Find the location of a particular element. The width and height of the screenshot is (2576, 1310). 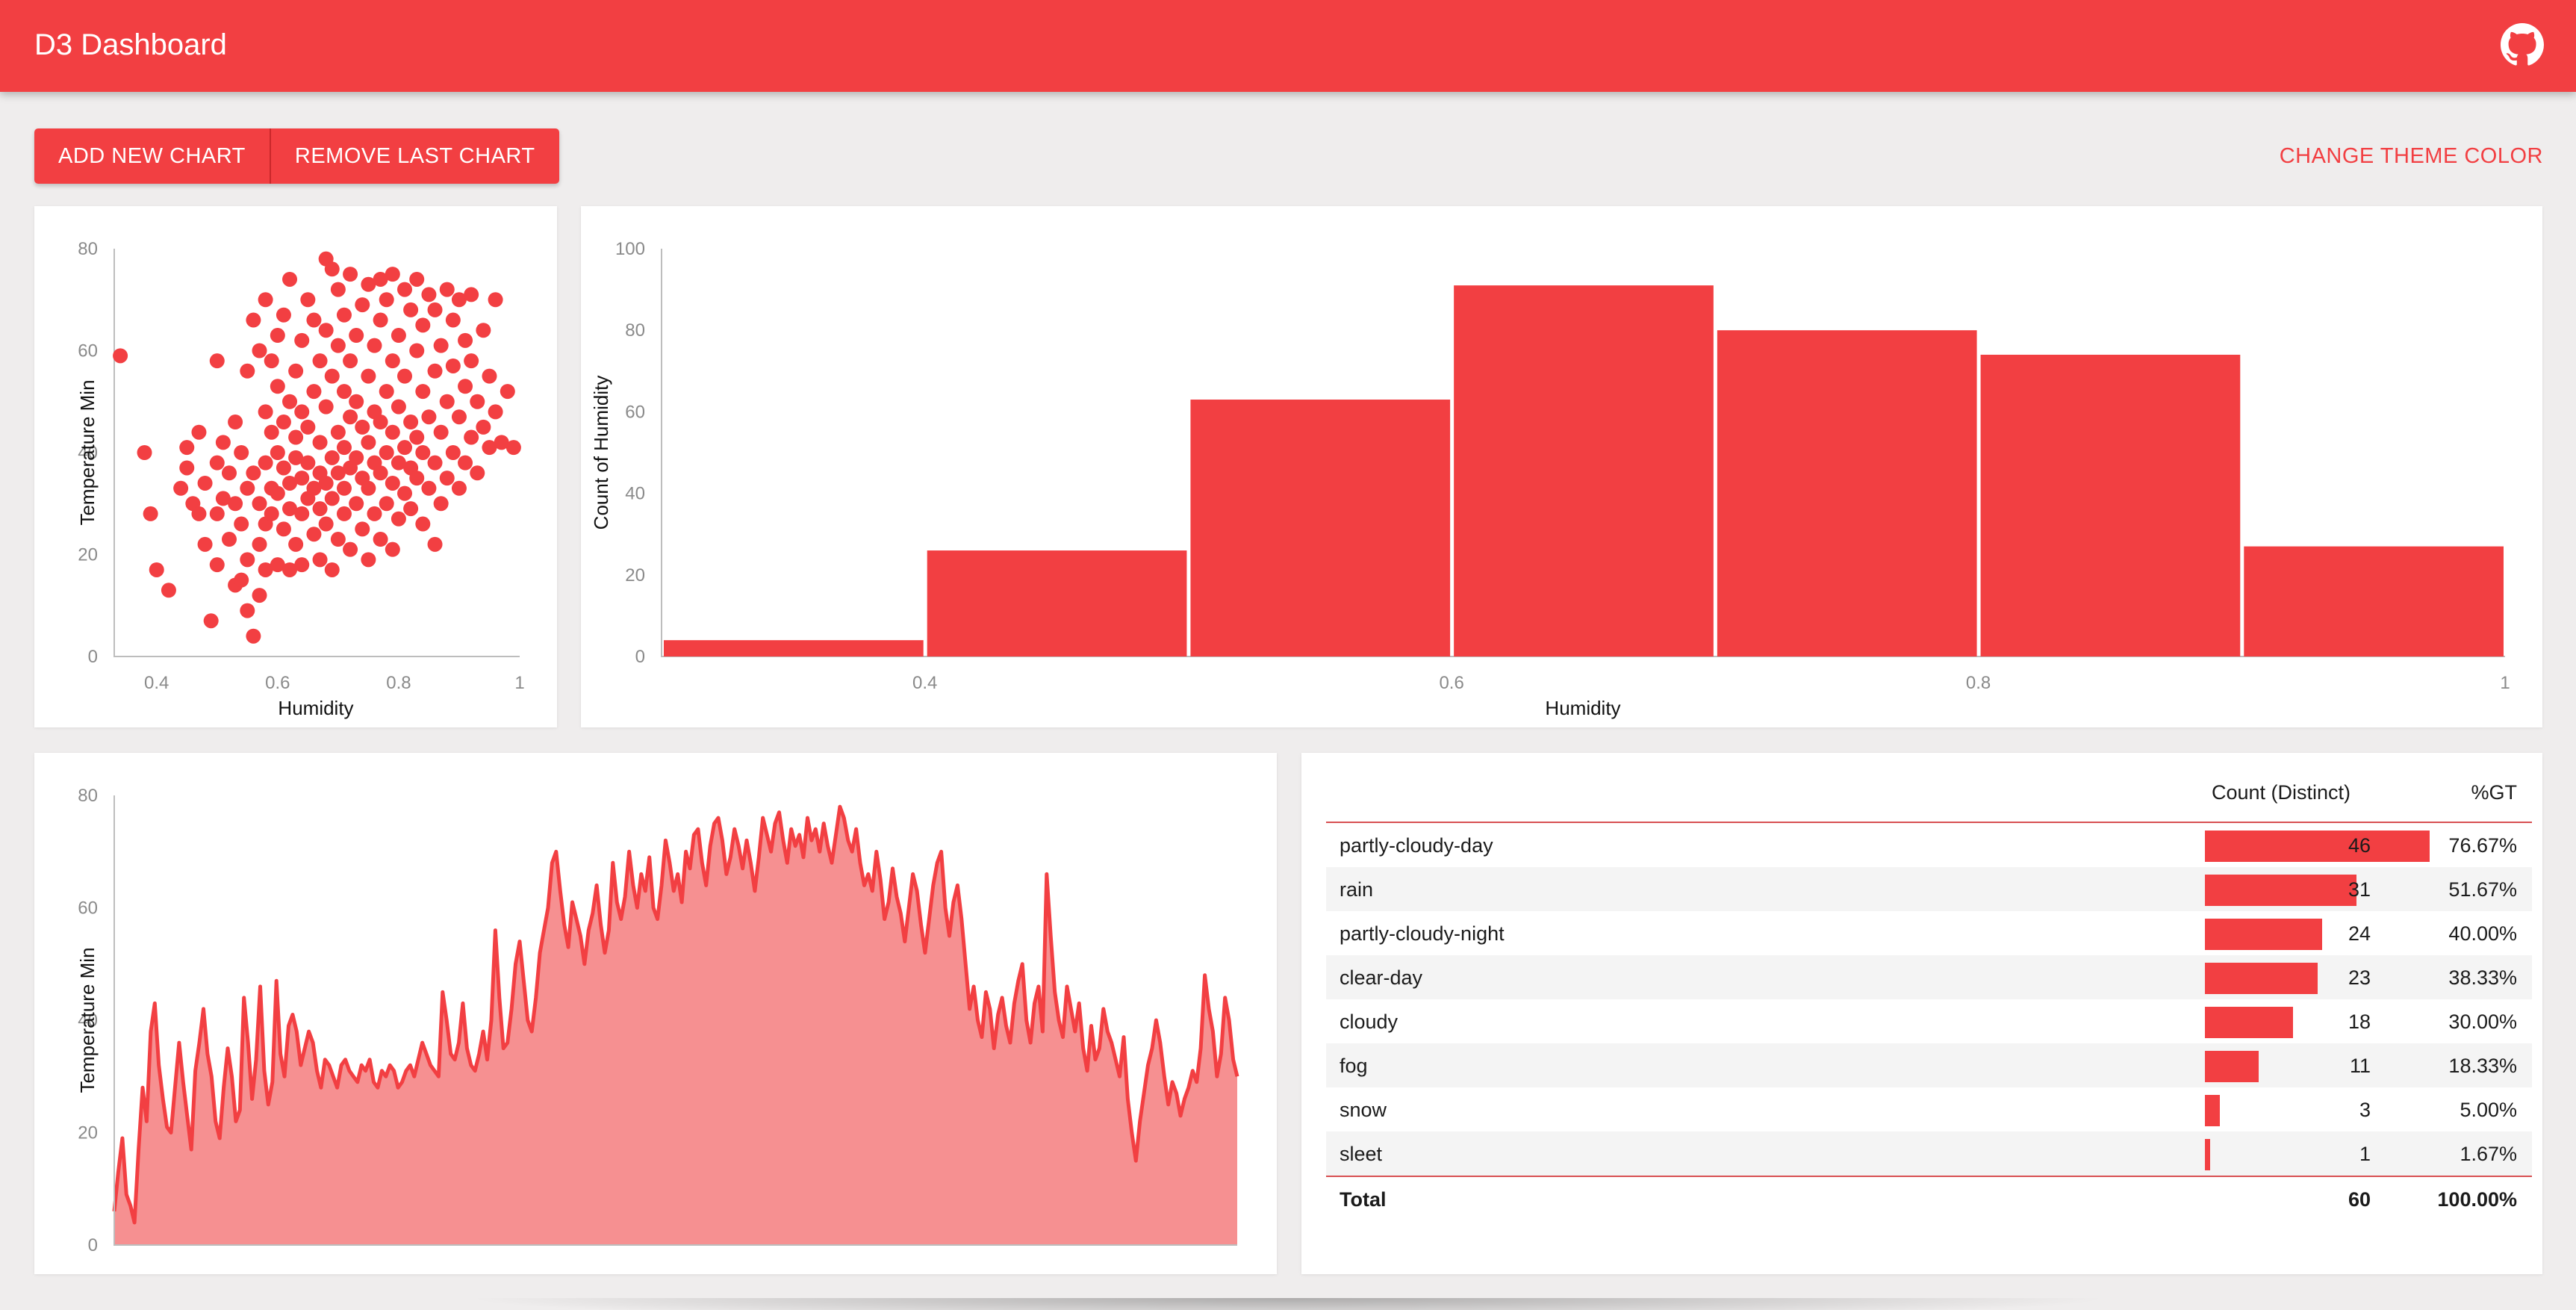

table-row: rain 31 51.67% is located at coordinates (1929, 889).